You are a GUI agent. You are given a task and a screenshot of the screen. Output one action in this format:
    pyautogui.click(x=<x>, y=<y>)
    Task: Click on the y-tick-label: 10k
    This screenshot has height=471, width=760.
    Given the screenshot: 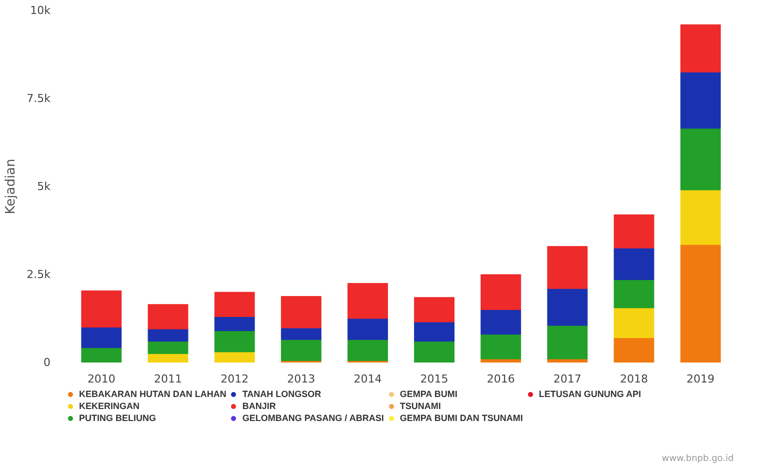 What is the action you would take?
    pyautogui.click(x=41, y=10)
    